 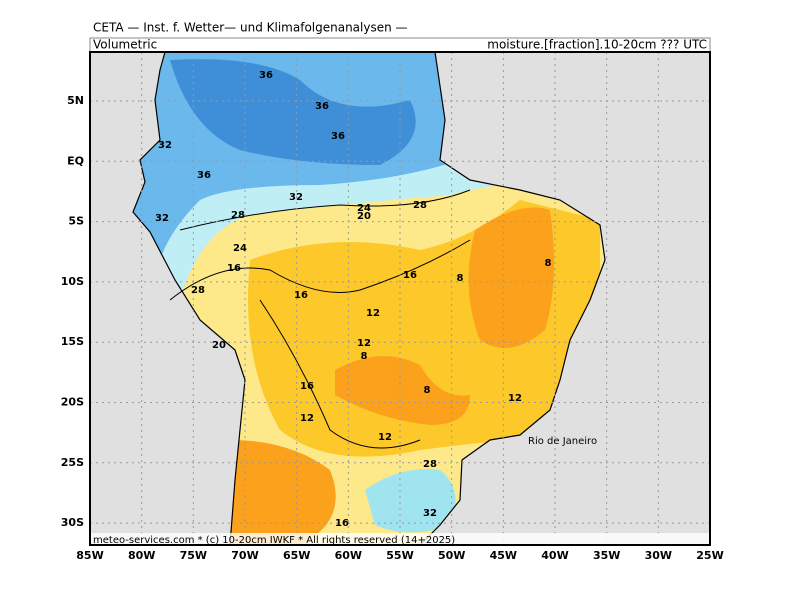 I want to click on lon-label: 35W, so click(x=606, y=555).